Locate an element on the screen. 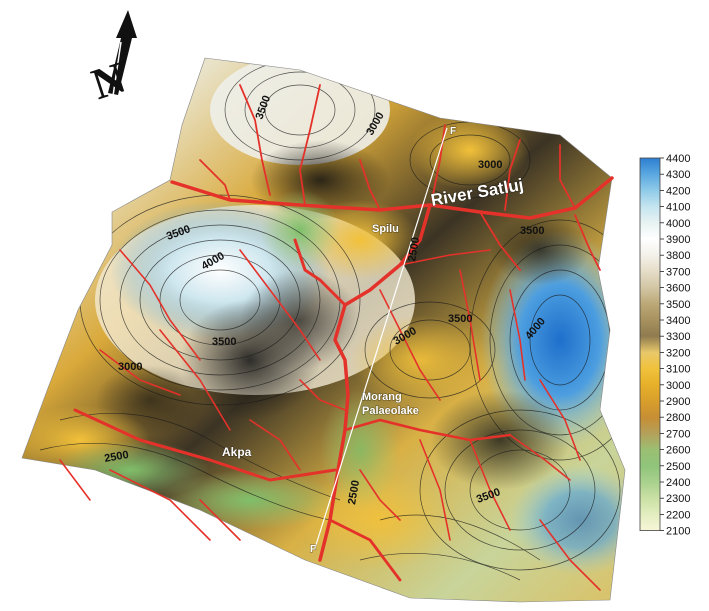 This screenshot has height=611, width=709. legend-tick-label: 3500 is located at coordinates (678, 305).